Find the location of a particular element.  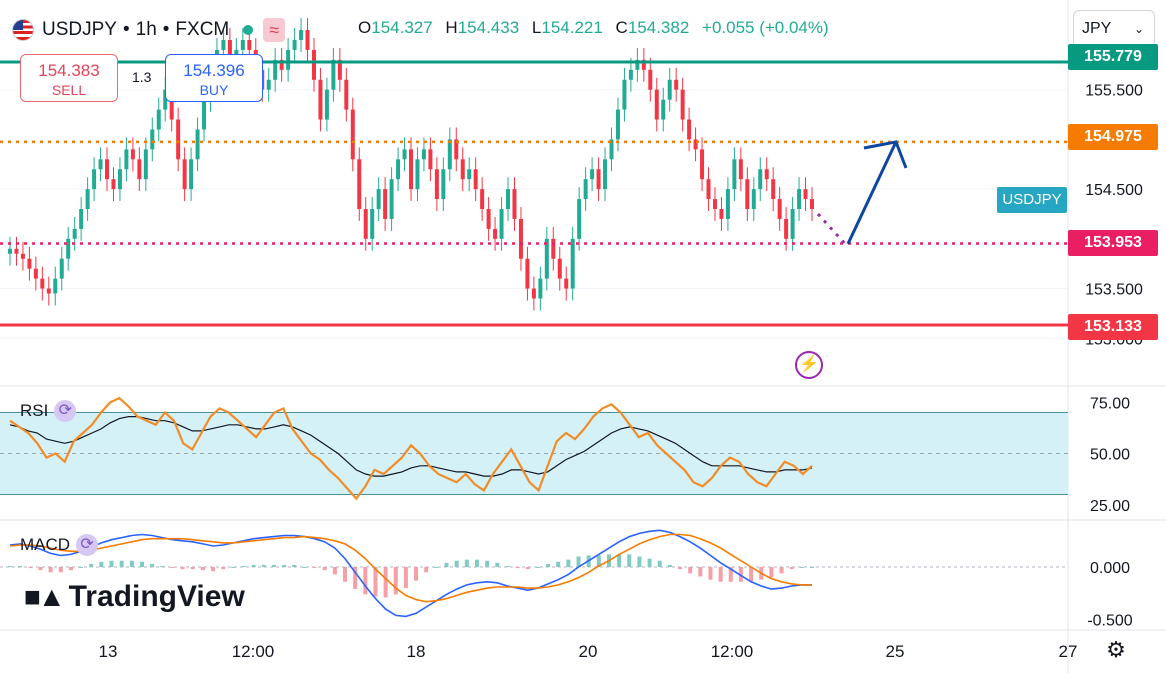

time-tick-label: 25 is located at coordinates (895, 651).